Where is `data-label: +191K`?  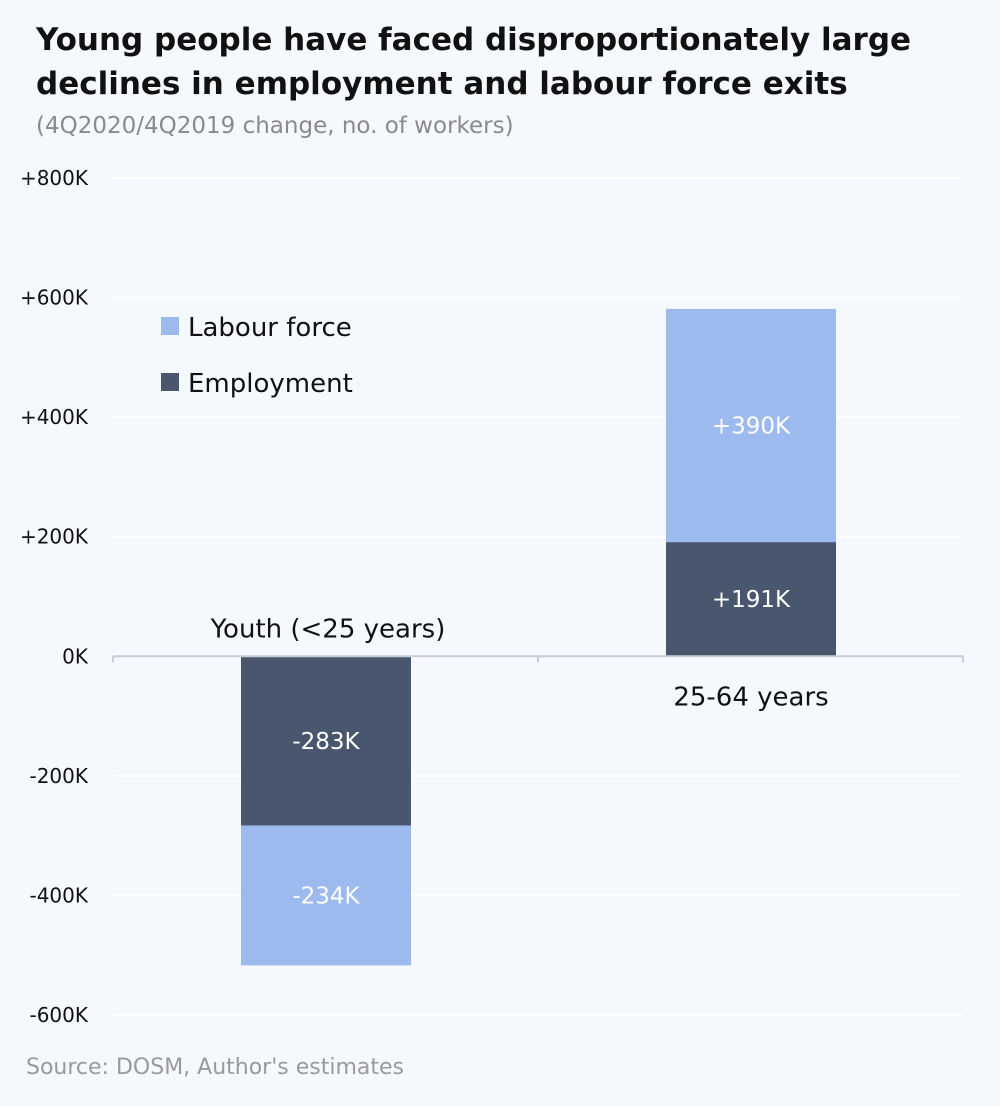 data-label: +191K is located at coordinates (751, 600).